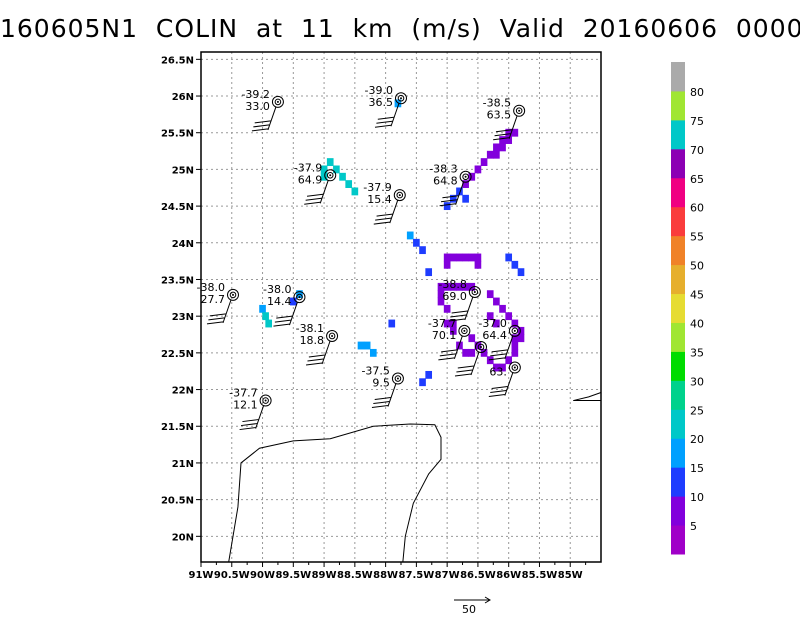 The width and height of the screenshot is (800, 618). I want to click on x-tick-label: 87.5W, so click(417, 575).